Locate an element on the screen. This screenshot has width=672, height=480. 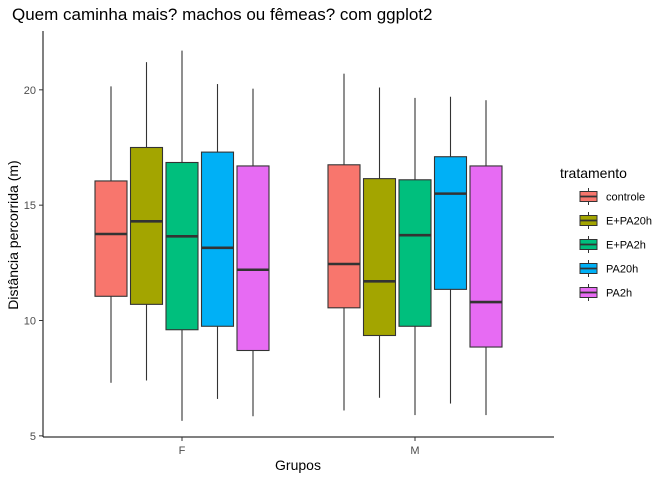
legend-item-E+PA20h: E+PA20h is located at coordinates (615, 220).